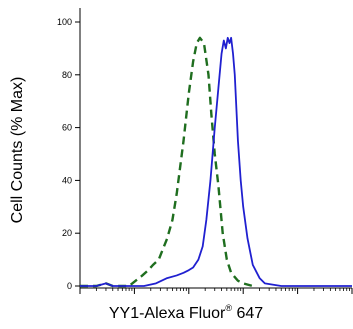 This screenshot has width=353, height=329. Describe the element at coordinates (167, 313) in the screenshot. I see `x-axis-title-prefix: YY1-Alexa Fluor` at that location.